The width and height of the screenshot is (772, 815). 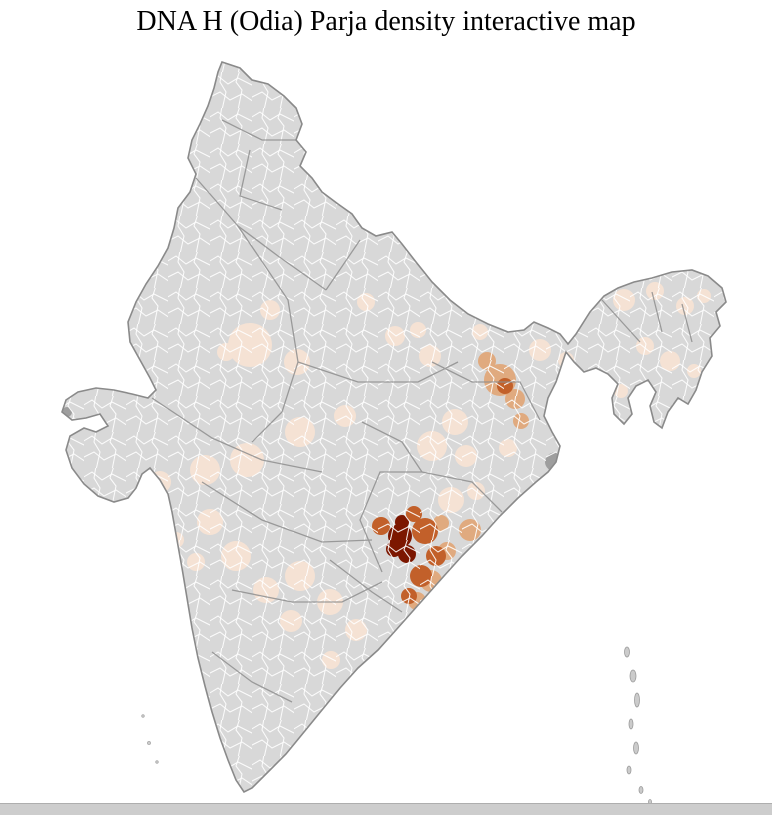 What do you see at coordinates (638, 725) in the screenshot?
I see `islands-andaman-nicobar` at bounding box center [638, 725].